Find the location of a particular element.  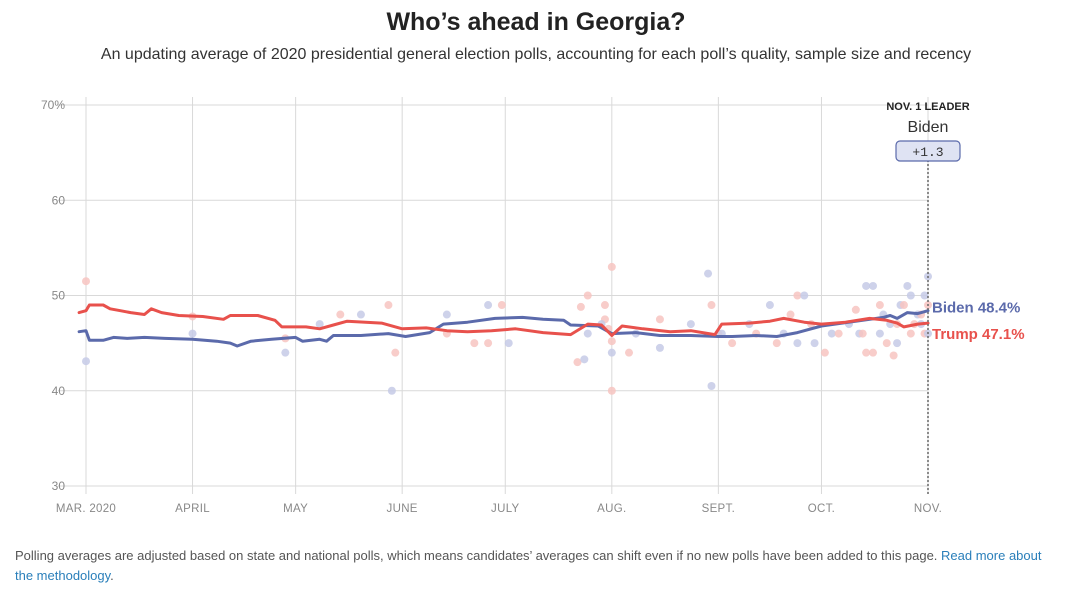

leader-margin-box is located at coordinates (928, 151).